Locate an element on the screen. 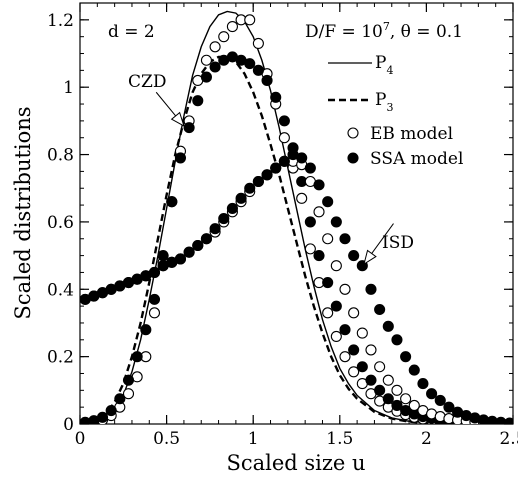 The width and height of the screenshot is (518, 482). x-tick-label: 1 is located at coordinates (253, 439).